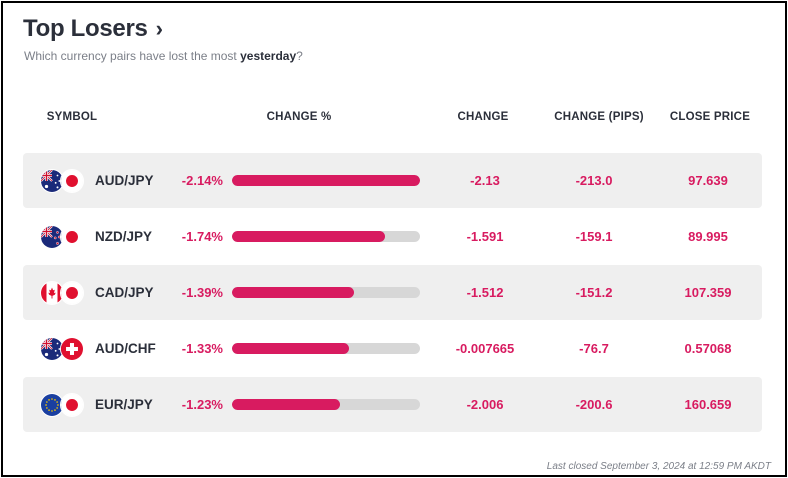 This screenshot has height=478, width=788. I want to click on change-pips-value: -76.7, so click(594, 348).